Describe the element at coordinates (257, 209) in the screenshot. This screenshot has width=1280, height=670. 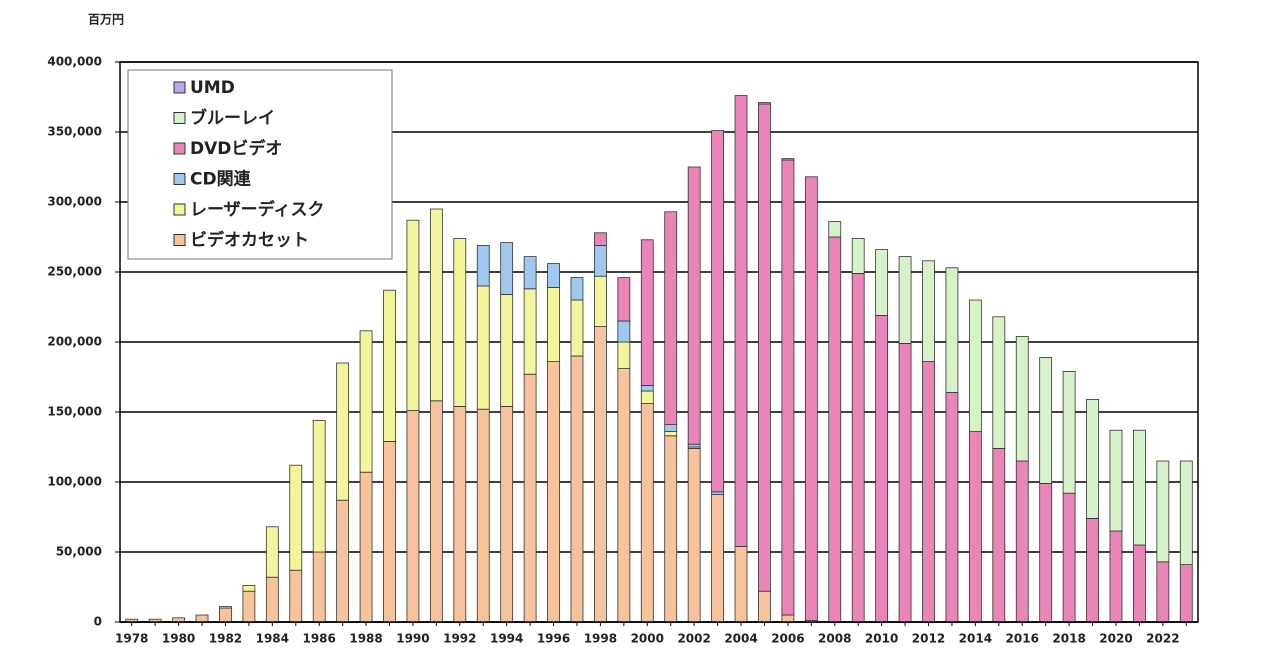
I see `legend-label: レーザーディスク` at that location.